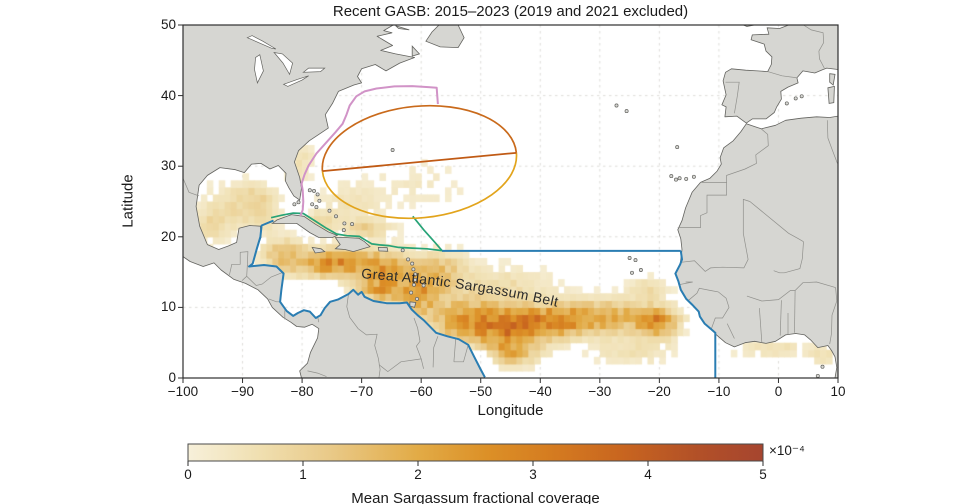 The width and height of the screenshot is (960, 504). I want to click on island-hispaniola, so click(352, 245).